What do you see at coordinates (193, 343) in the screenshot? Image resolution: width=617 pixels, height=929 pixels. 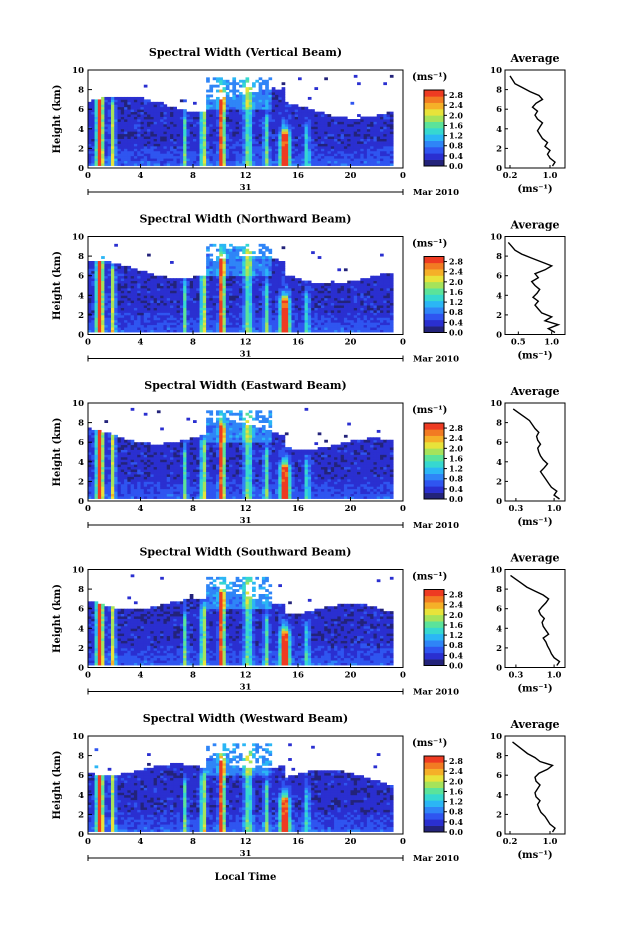 I see `x-tick-label: 8` at bounding box center [193, 343].